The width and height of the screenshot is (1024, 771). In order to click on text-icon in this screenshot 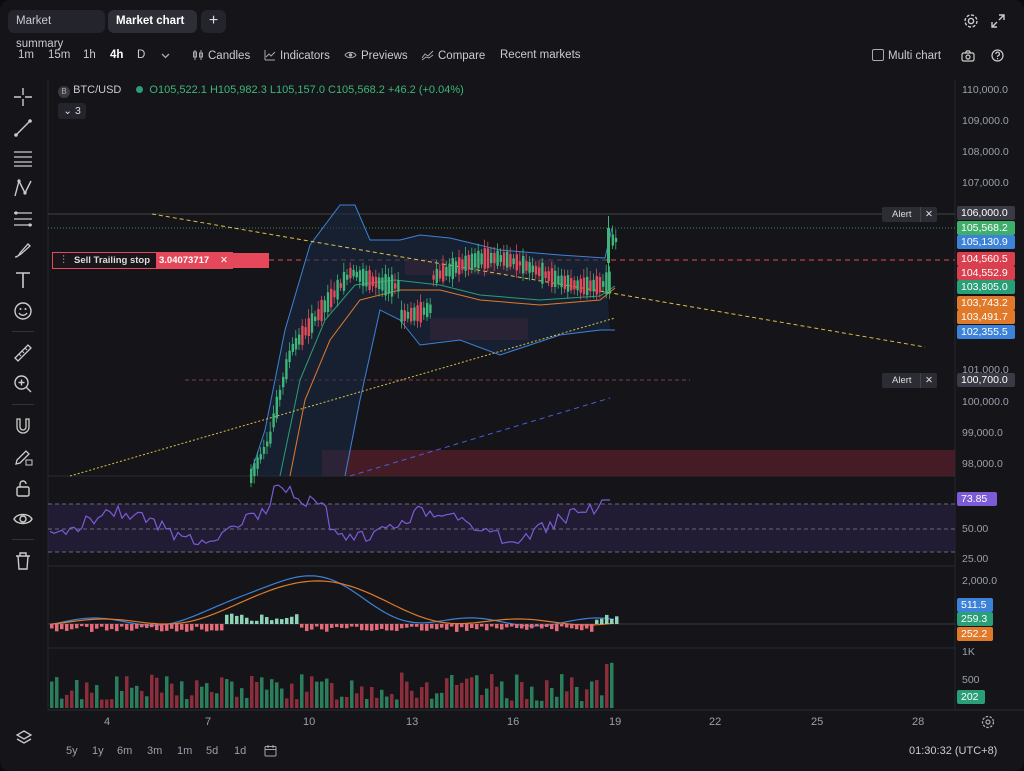, I will do `click(23, 280)`.